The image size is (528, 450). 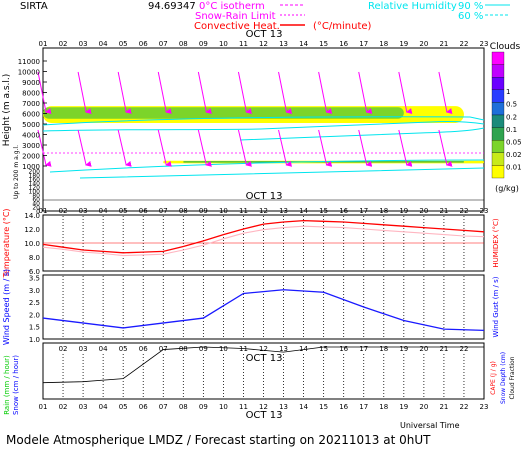 I want to click on wind-y-tick: 2.0, so click(x=34, y=315).